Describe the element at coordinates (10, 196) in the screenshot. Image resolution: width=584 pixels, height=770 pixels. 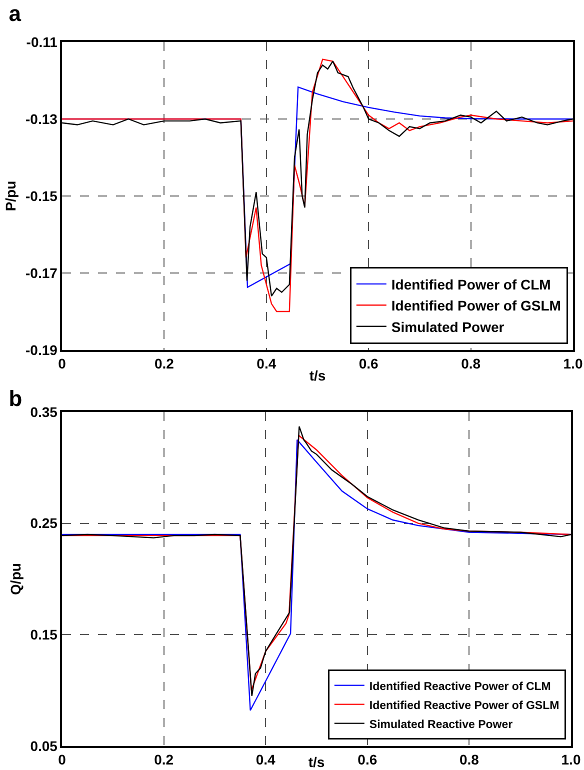
I see `y-axis-title: P/pu` at that location.